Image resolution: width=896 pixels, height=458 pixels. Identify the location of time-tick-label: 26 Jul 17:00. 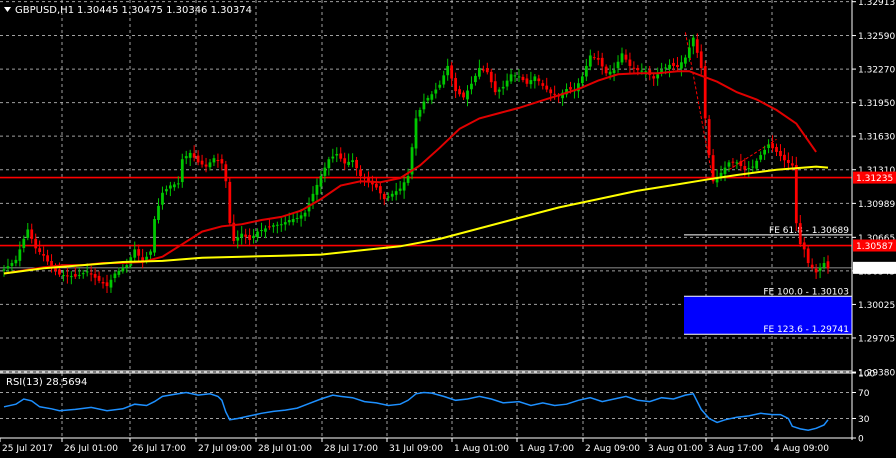
(159, 449).